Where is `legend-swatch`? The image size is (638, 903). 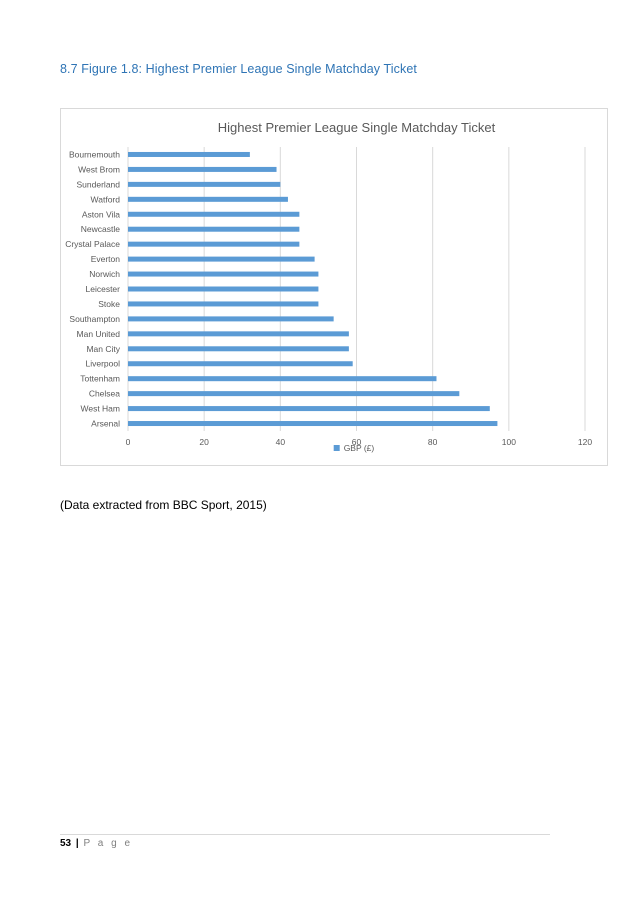 legend-swatch is located at coordinates (336, 448).